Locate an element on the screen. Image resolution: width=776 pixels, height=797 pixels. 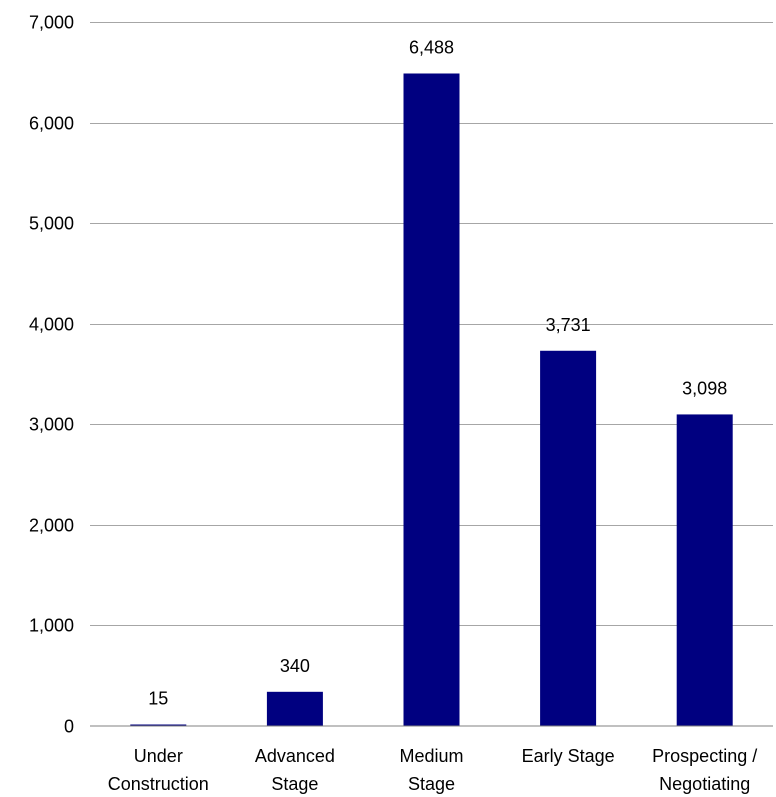
category-label-line: Construction is located at coordinates (158, 784).